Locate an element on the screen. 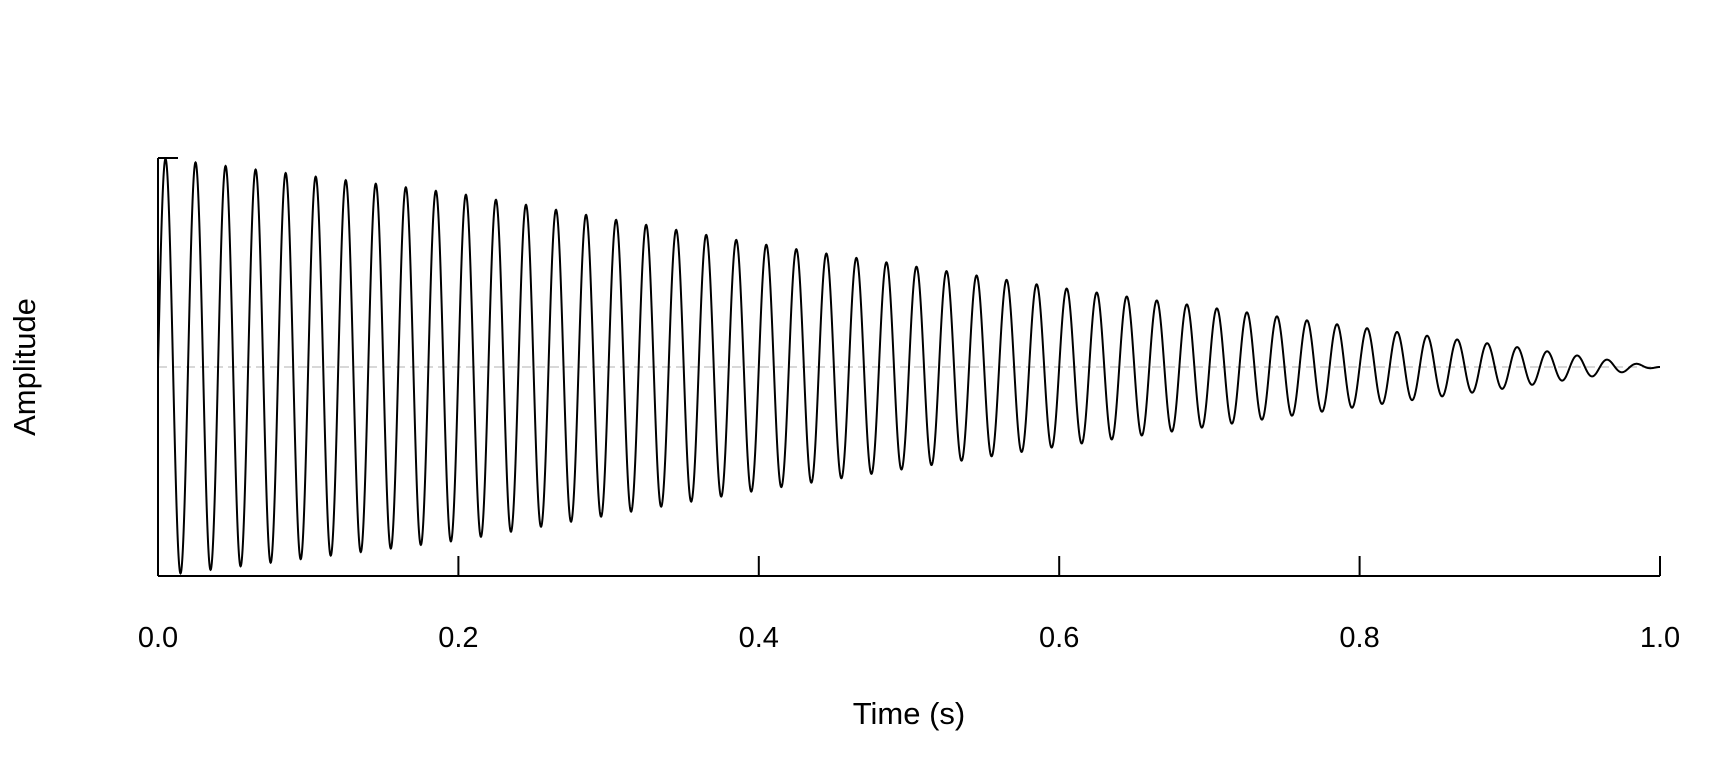 The width and height of the screenshot is (1728, 768). x-axis-title: Time (s) is located at coordinates (909, 713).